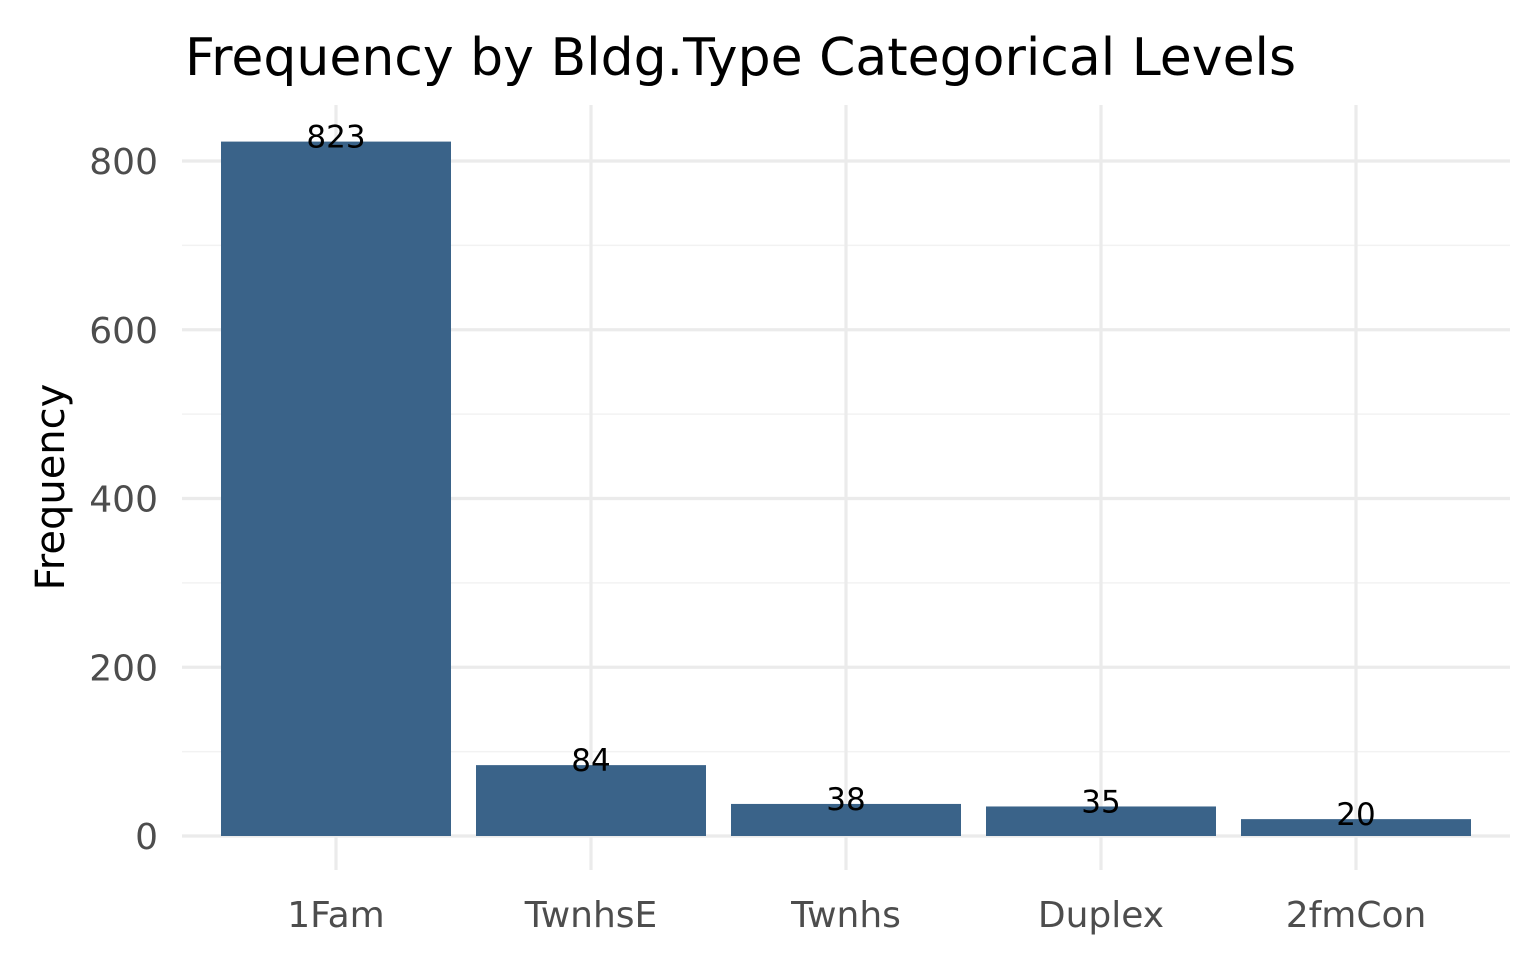  What do you see at coordinates (123, 668) in the screenshot?
I see `y-tick-label: 200` at bounding box center [123, 668].